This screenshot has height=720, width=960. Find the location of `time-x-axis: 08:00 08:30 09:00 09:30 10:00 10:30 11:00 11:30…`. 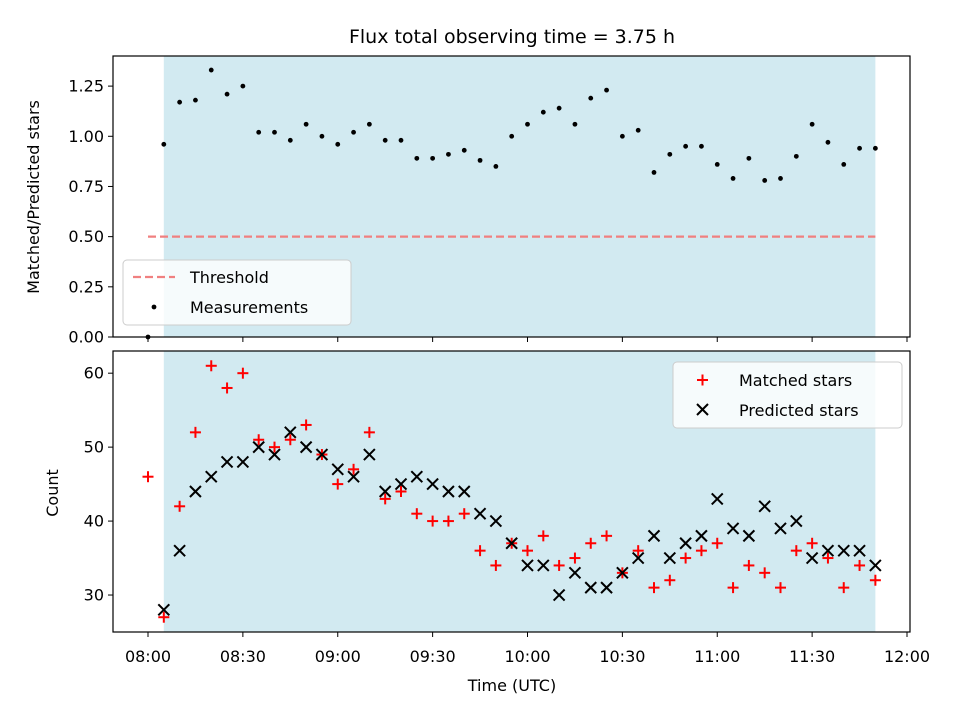

time-x-axis: 08:00 08:30 09:00 09:30 10:00 10:30 11:00 11:30… is located at coordinates (527, 649).